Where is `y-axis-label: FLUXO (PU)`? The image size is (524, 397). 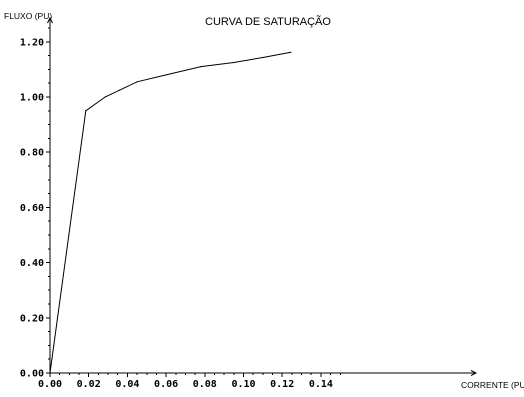
y-axis-label: FLUXO (PU) is located at coordinates (28, 16).